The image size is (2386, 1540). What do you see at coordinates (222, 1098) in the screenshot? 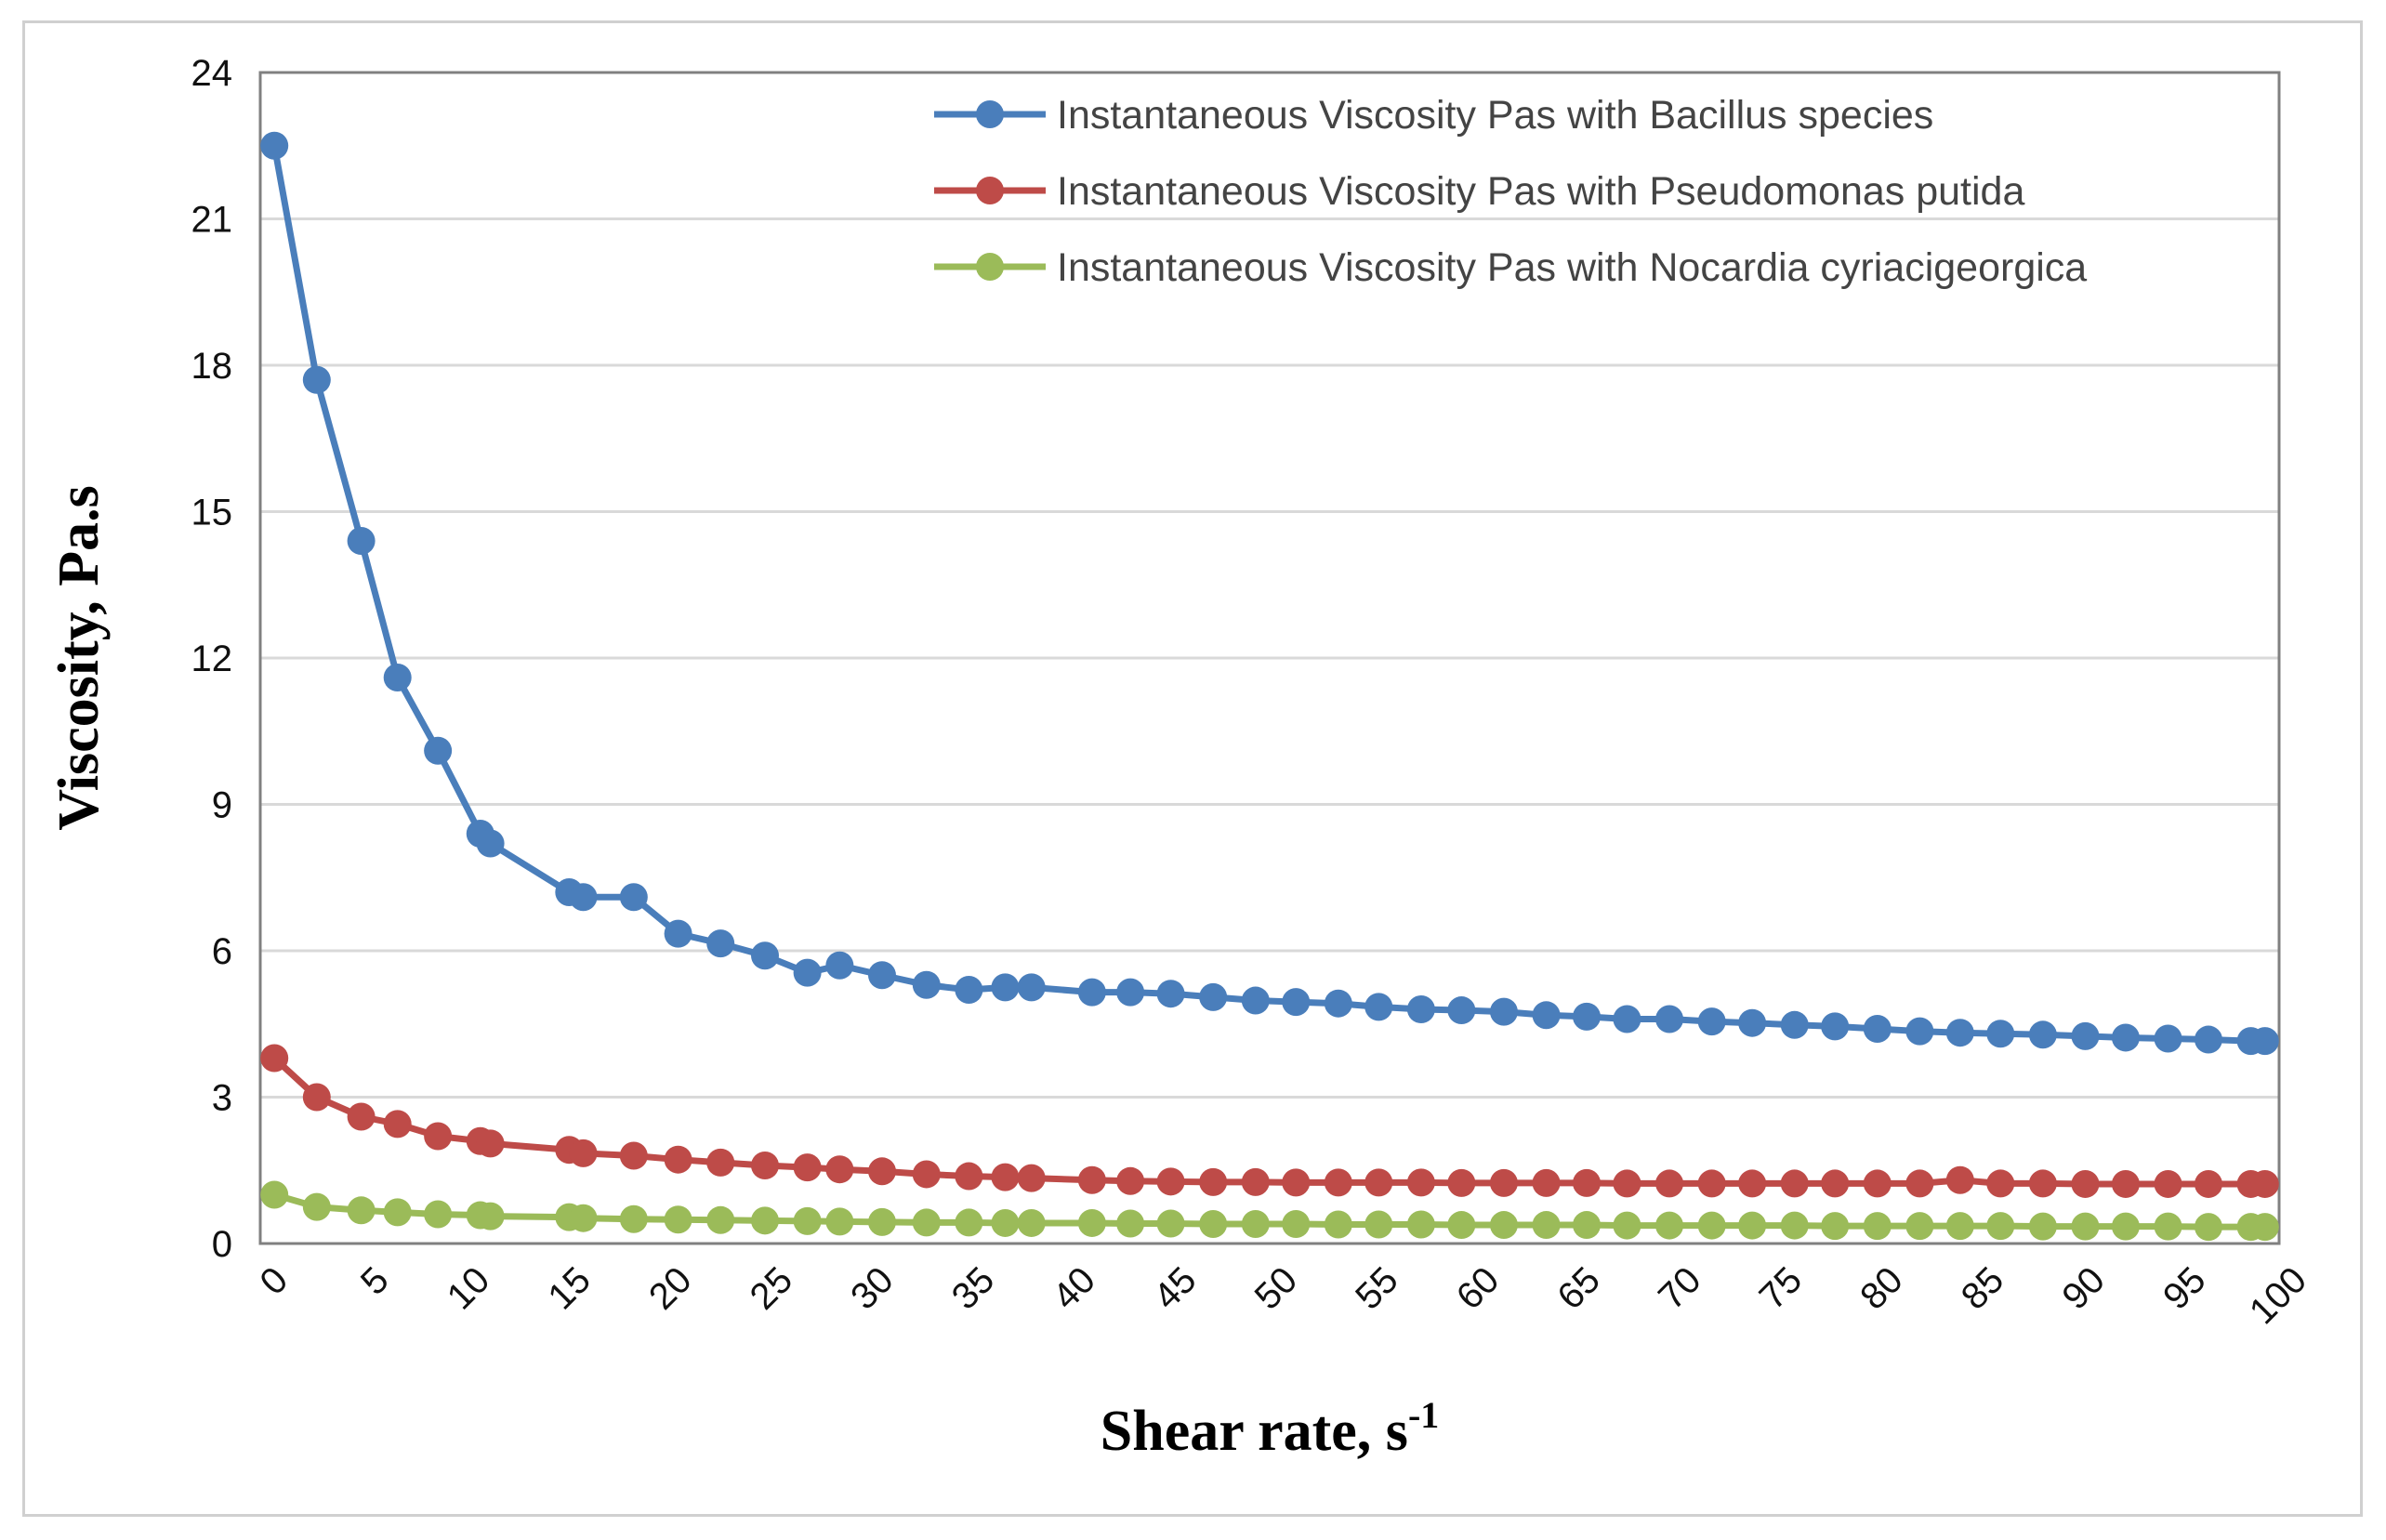
I see `y-tick-label: 3` at bounding box center [222, 1098].